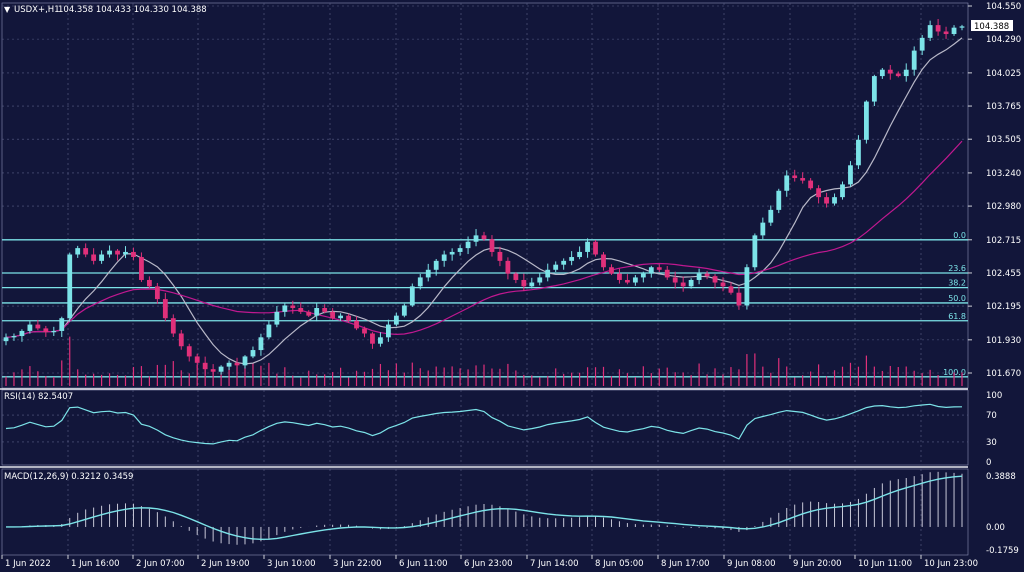 The image size is (1024, 572). What do you see at coordinates (37, 10) in the screenshot?
I see `symbol-label: USDX+,H1` at bounding box center [37, 10].